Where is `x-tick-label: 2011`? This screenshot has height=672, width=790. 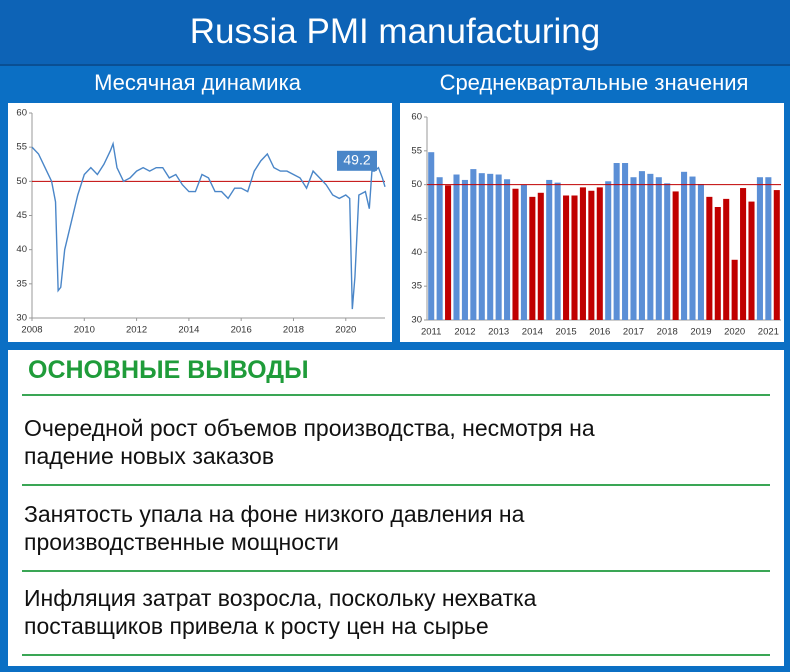 x-tick-label: 2011 is located at coordinates (431, 332).